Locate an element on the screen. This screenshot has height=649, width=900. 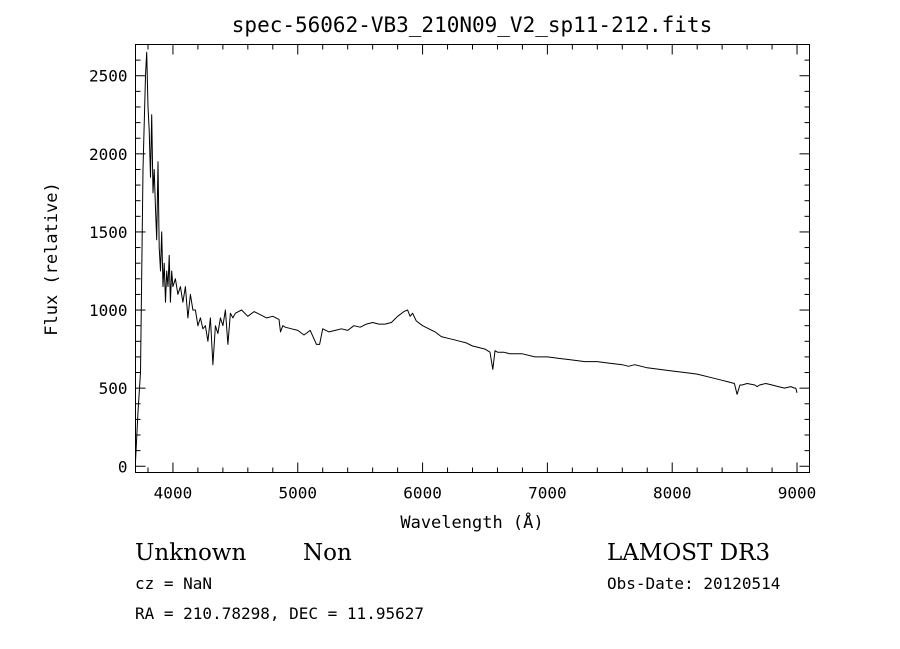
chart-title: spec-56062-VB3_210N09_V2_sp11-212.fits is located at coordinates (472, 25).